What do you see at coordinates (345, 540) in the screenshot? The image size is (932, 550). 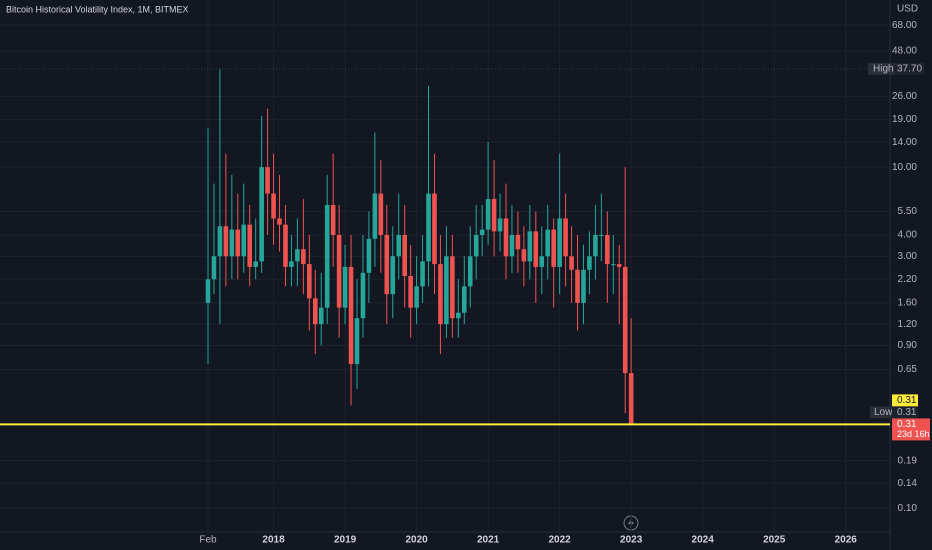 I see `x-tick-label: 2019` at bounding box center [345, 540].